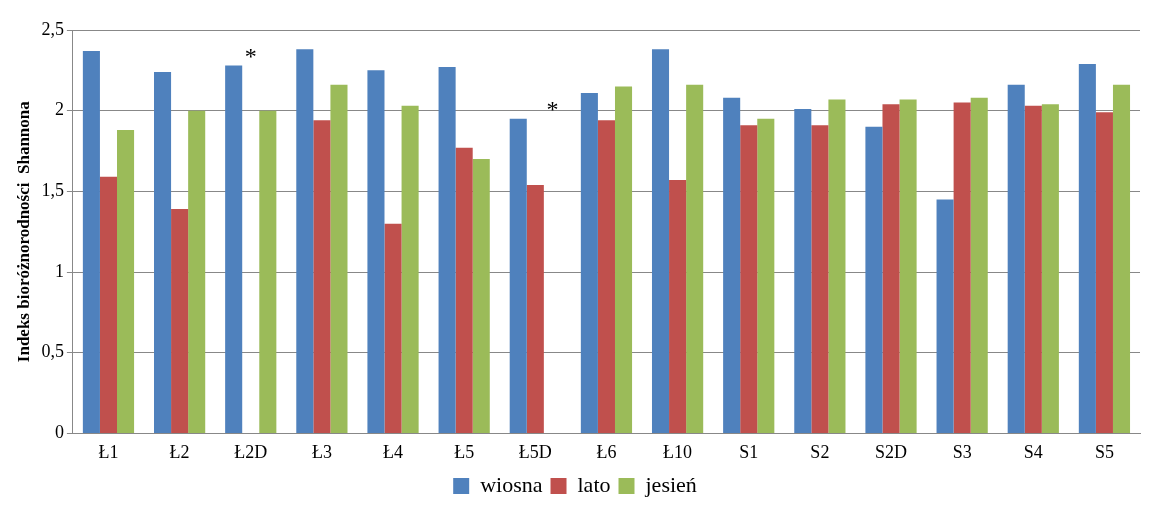  What do you see at coordinates (962, 451) in the screenshot?
I see `x-tick-label: S3` at bounding box center [962, 451].